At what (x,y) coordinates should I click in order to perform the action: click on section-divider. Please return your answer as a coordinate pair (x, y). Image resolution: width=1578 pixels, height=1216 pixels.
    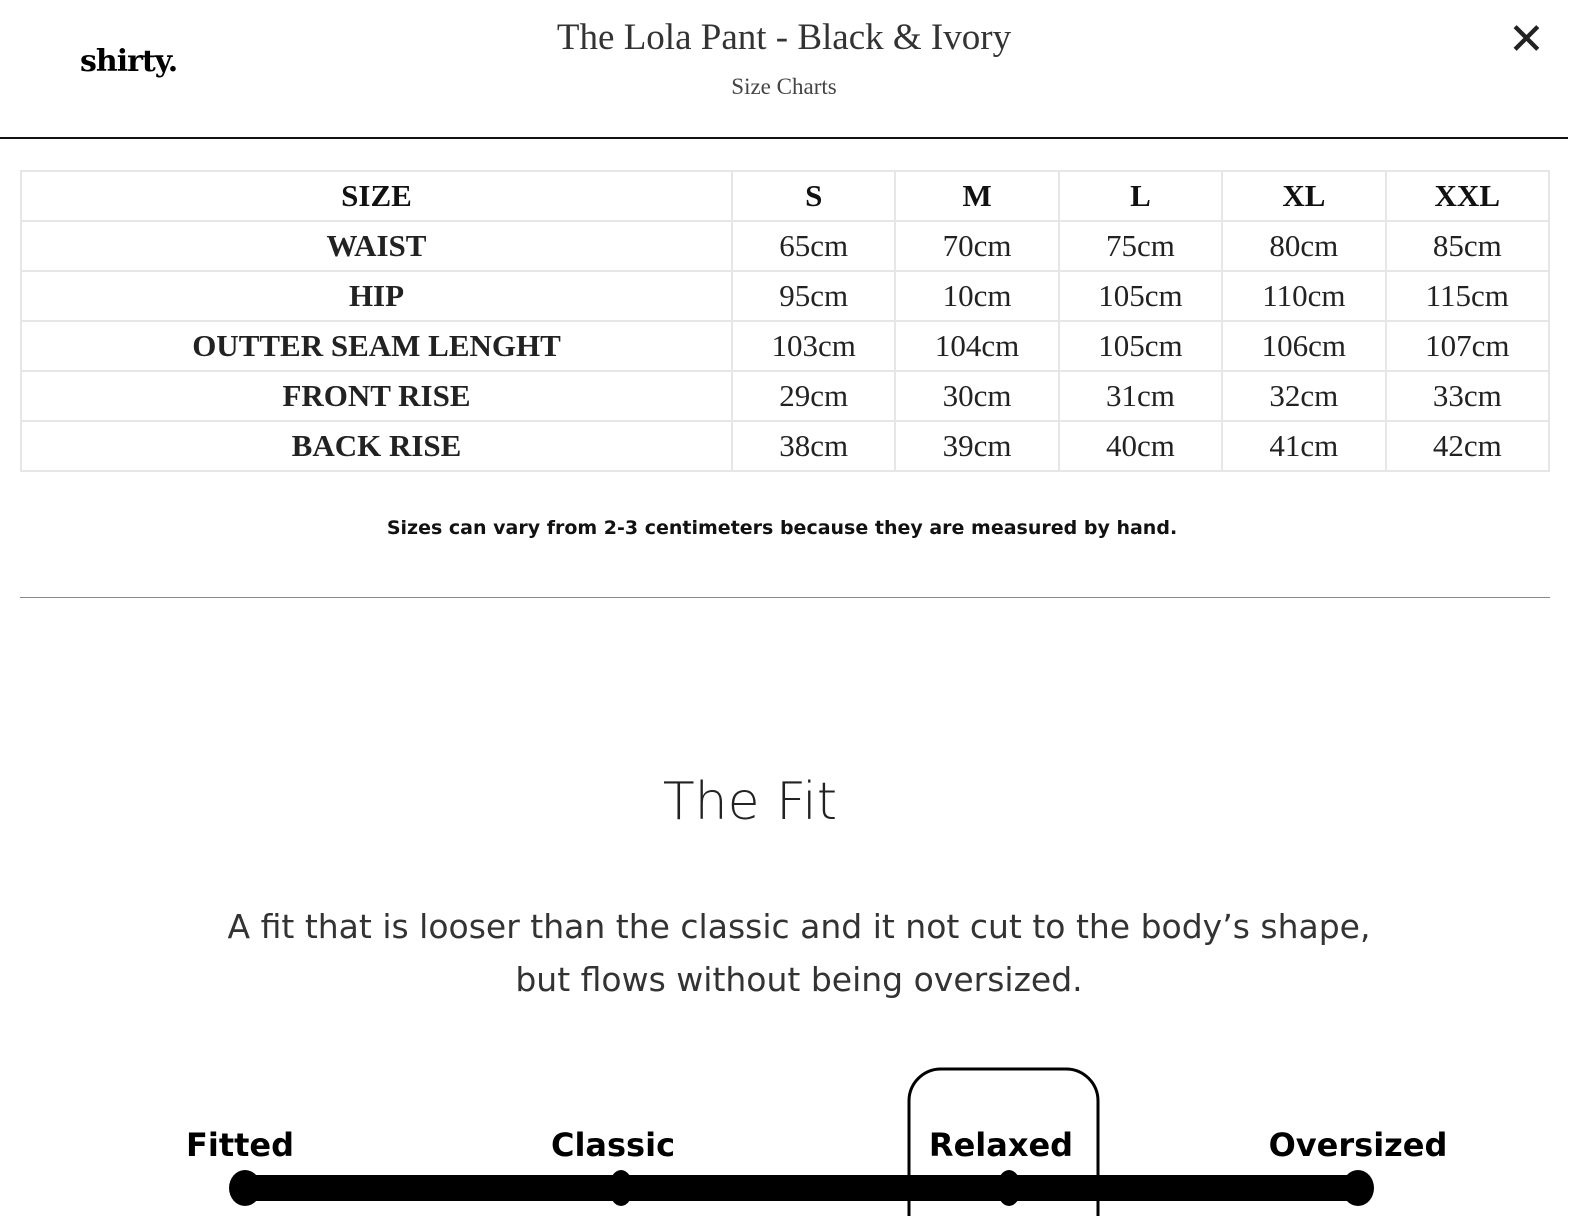
    Looking at the image, I should click on (785, 597).